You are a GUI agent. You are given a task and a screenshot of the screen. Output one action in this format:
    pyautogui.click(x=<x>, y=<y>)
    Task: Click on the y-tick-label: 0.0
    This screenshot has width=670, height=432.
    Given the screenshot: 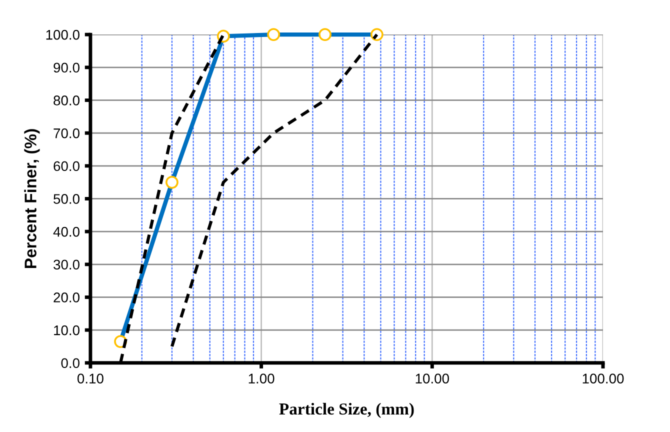 What is the action you would take?
    pyautogui.click(x=70, y=363)
    